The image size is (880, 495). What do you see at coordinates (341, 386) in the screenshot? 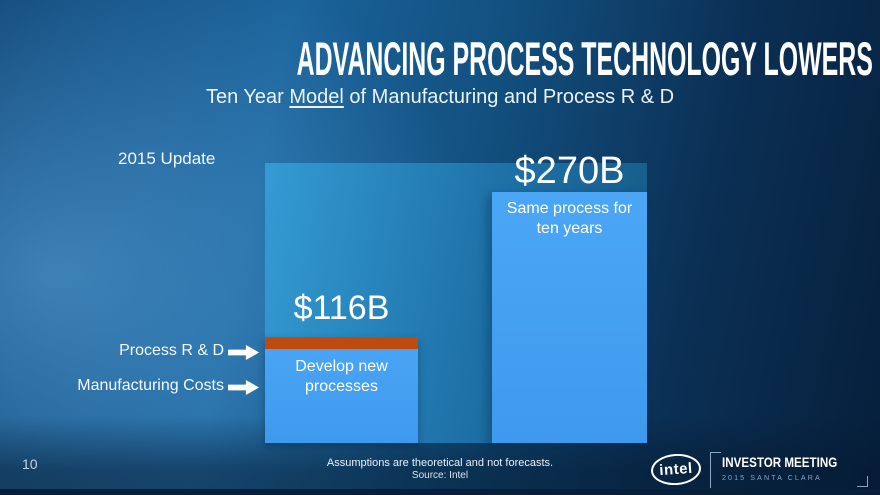
I see `bar-caption-left-line2: processes` at bounding box center [341, 386].